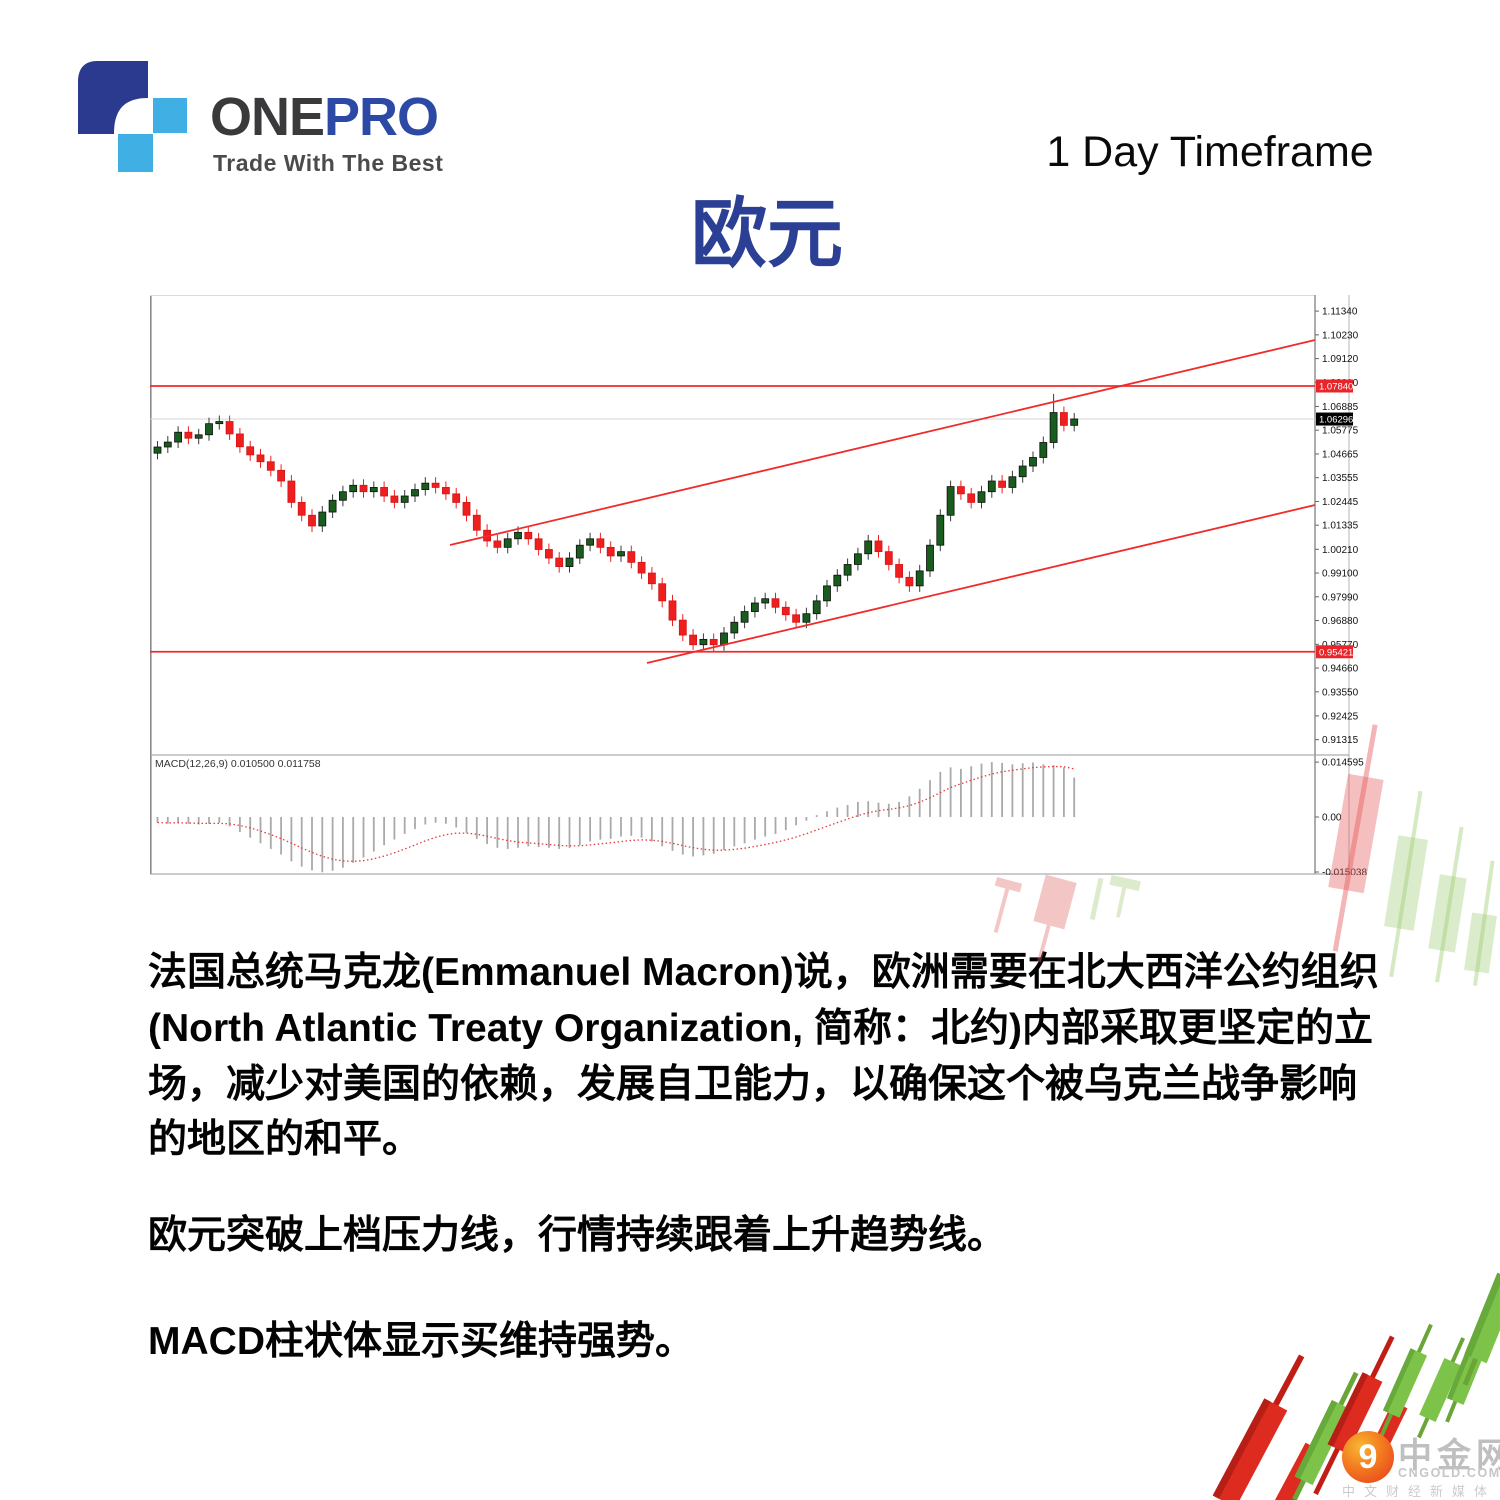 This screenshot has height=1500, width=1500. Describe the element at coordinates (1340, 740) in the screenshot. I see `svg-text: 0.91315` at that location.